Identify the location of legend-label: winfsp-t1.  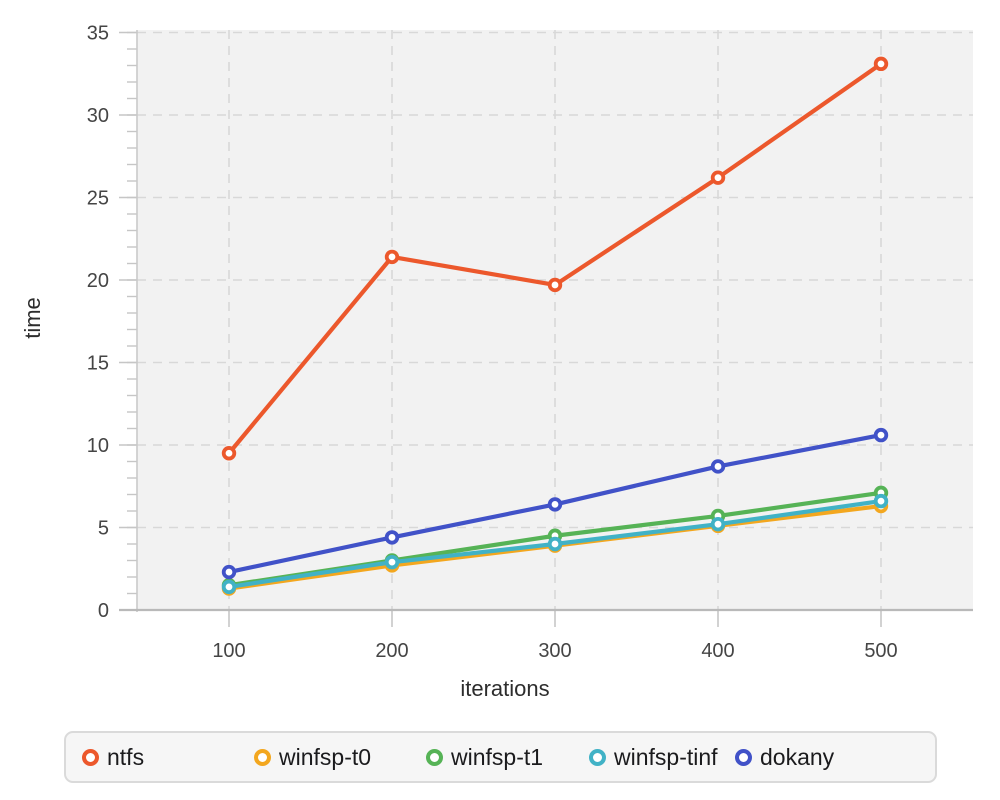
(497, 756).